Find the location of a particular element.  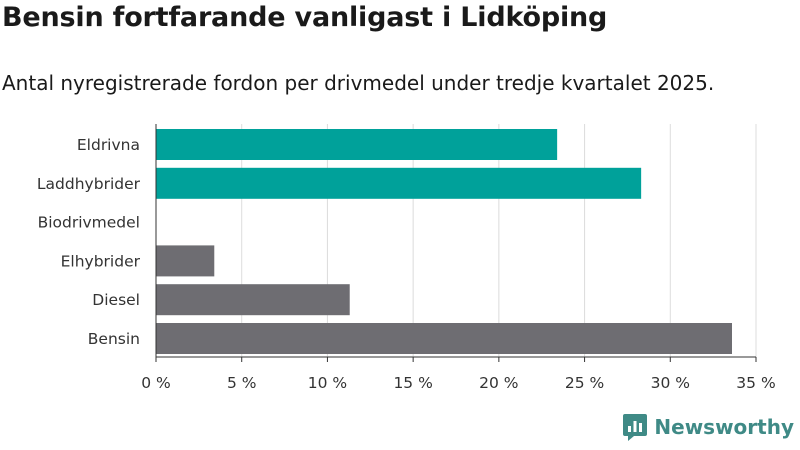

category-label: Eldrivna is located at coordinates (108, 145).